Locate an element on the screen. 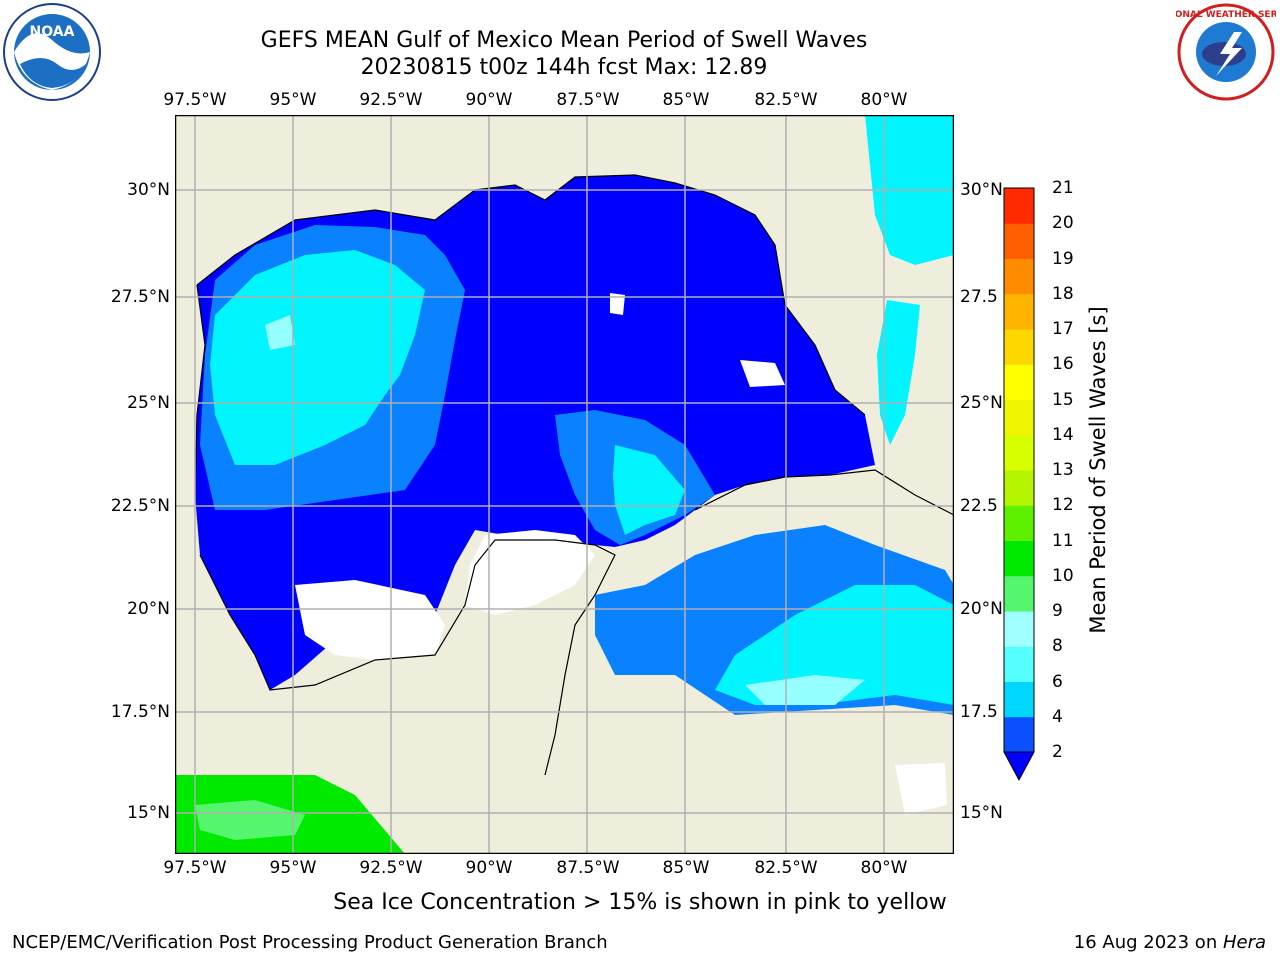 Image resolution: width=1280 pixels, height=960 pixels. no-data-yucatan-north is located at coordinates (530, 572).